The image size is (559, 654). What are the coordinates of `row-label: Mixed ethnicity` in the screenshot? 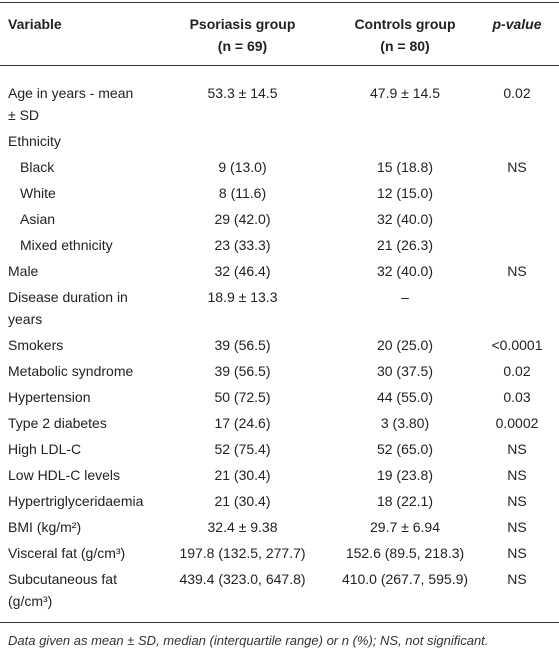 It's located at (66, 245).